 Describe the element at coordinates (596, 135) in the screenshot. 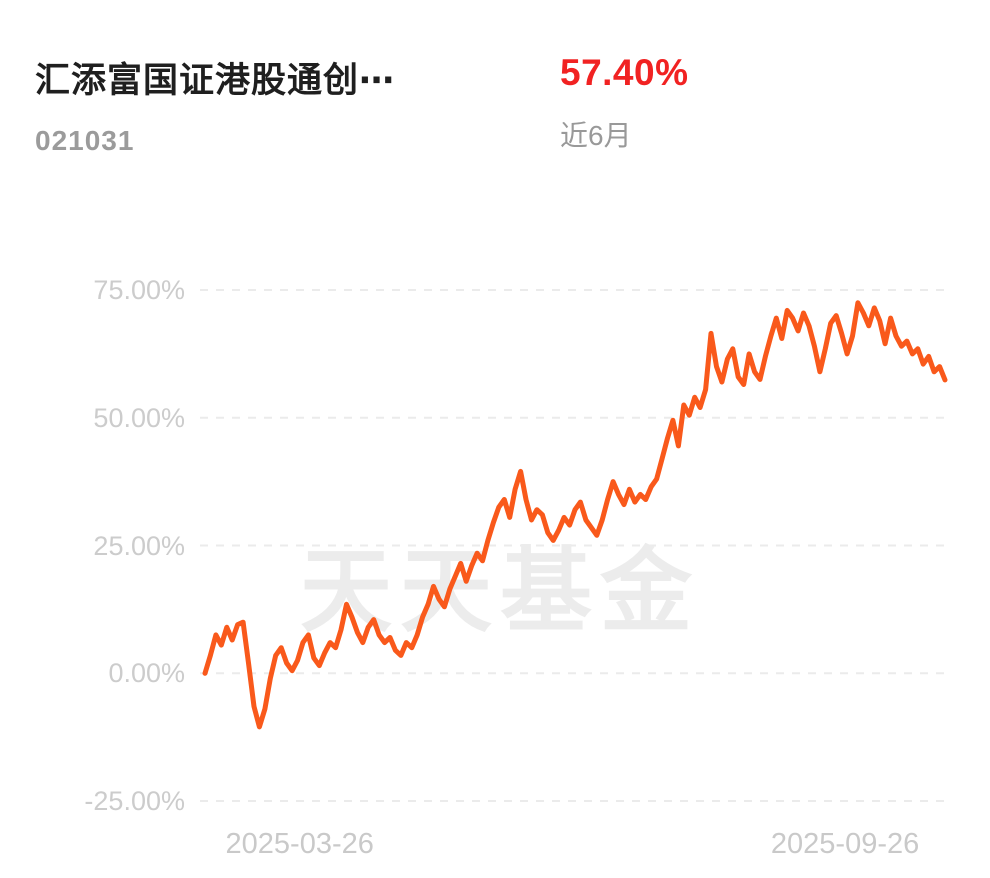

I see `period-label: 近6月` at that location.